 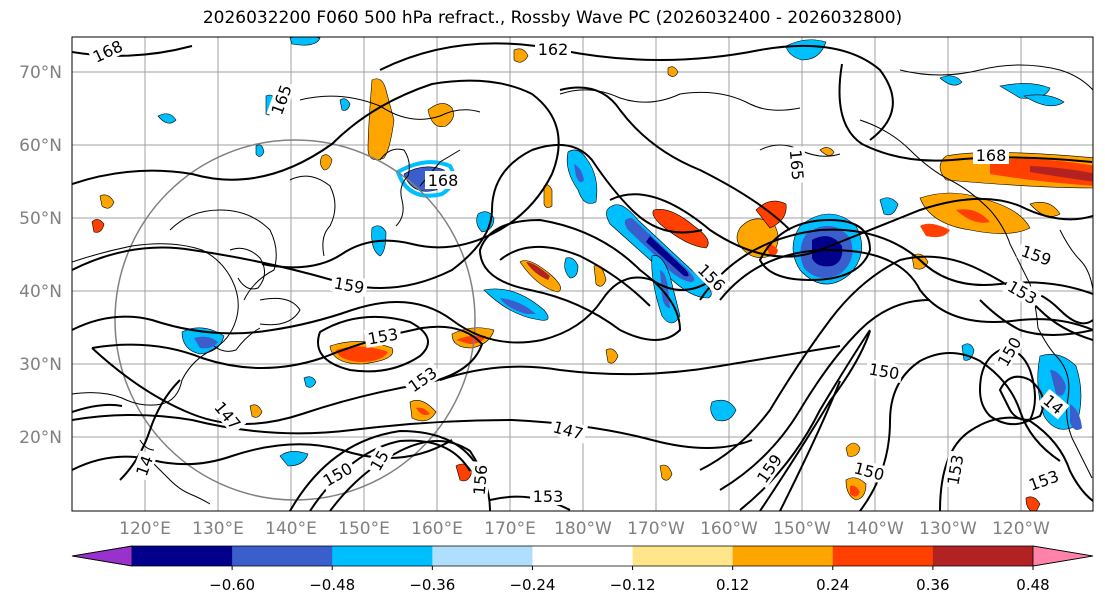 I want to click on lon-label: 140°E, so click(x=291, y=529).